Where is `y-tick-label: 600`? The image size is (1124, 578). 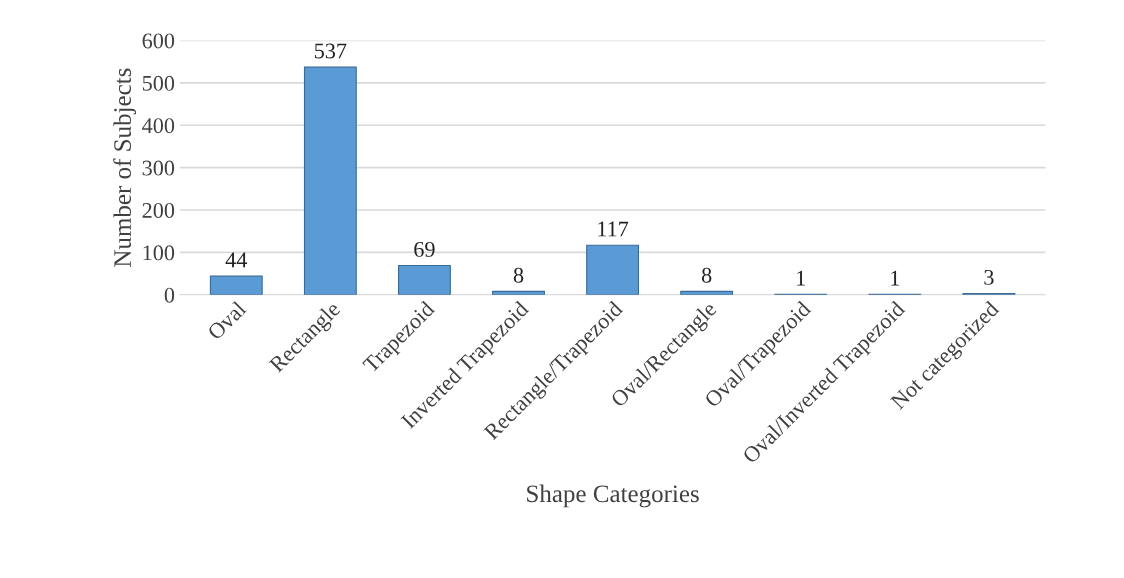 y-tick-label: 600 is located at coordinates (158, 41).